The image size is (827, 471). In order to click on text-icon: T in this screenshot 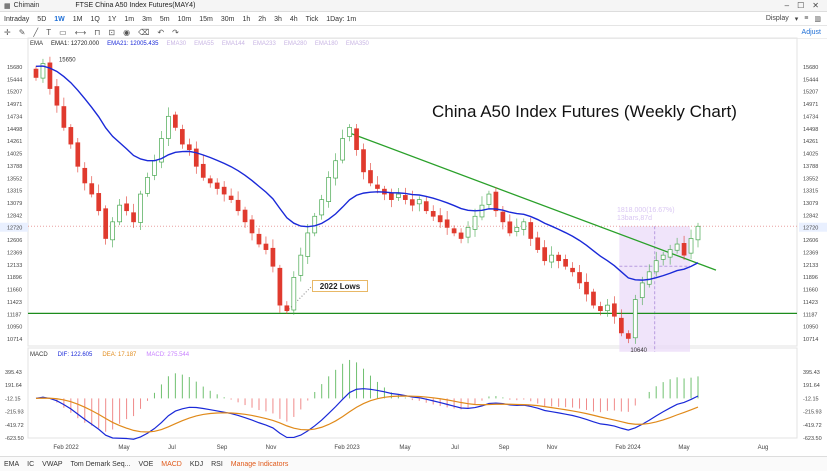, I will do `click(49, 32)`.